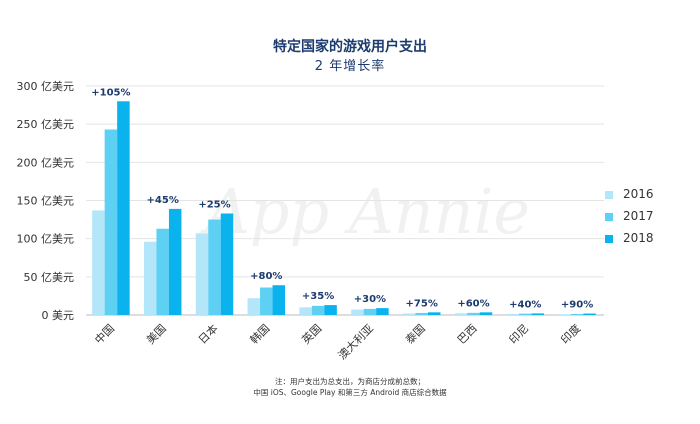 The height and width of the screenshot is (424, 700). Describe the element at coordinates (46, 239) in the screenshot. I see `y-tick-label: 100 亿美元` at that location.